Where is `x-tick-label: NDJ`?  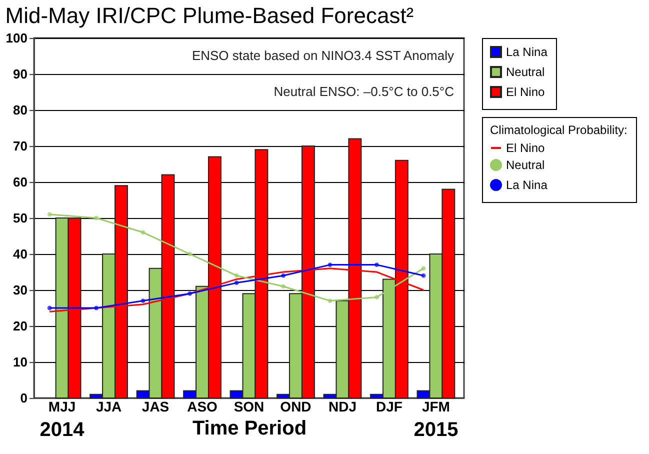 x-tick-label: NDJ is located at coordinates (342, 406).